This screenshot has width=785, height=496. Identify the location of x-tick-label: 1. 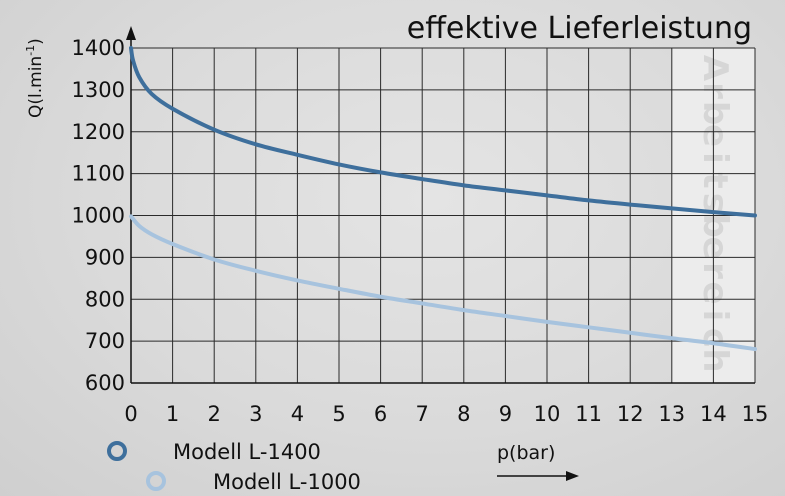
(172, 414).